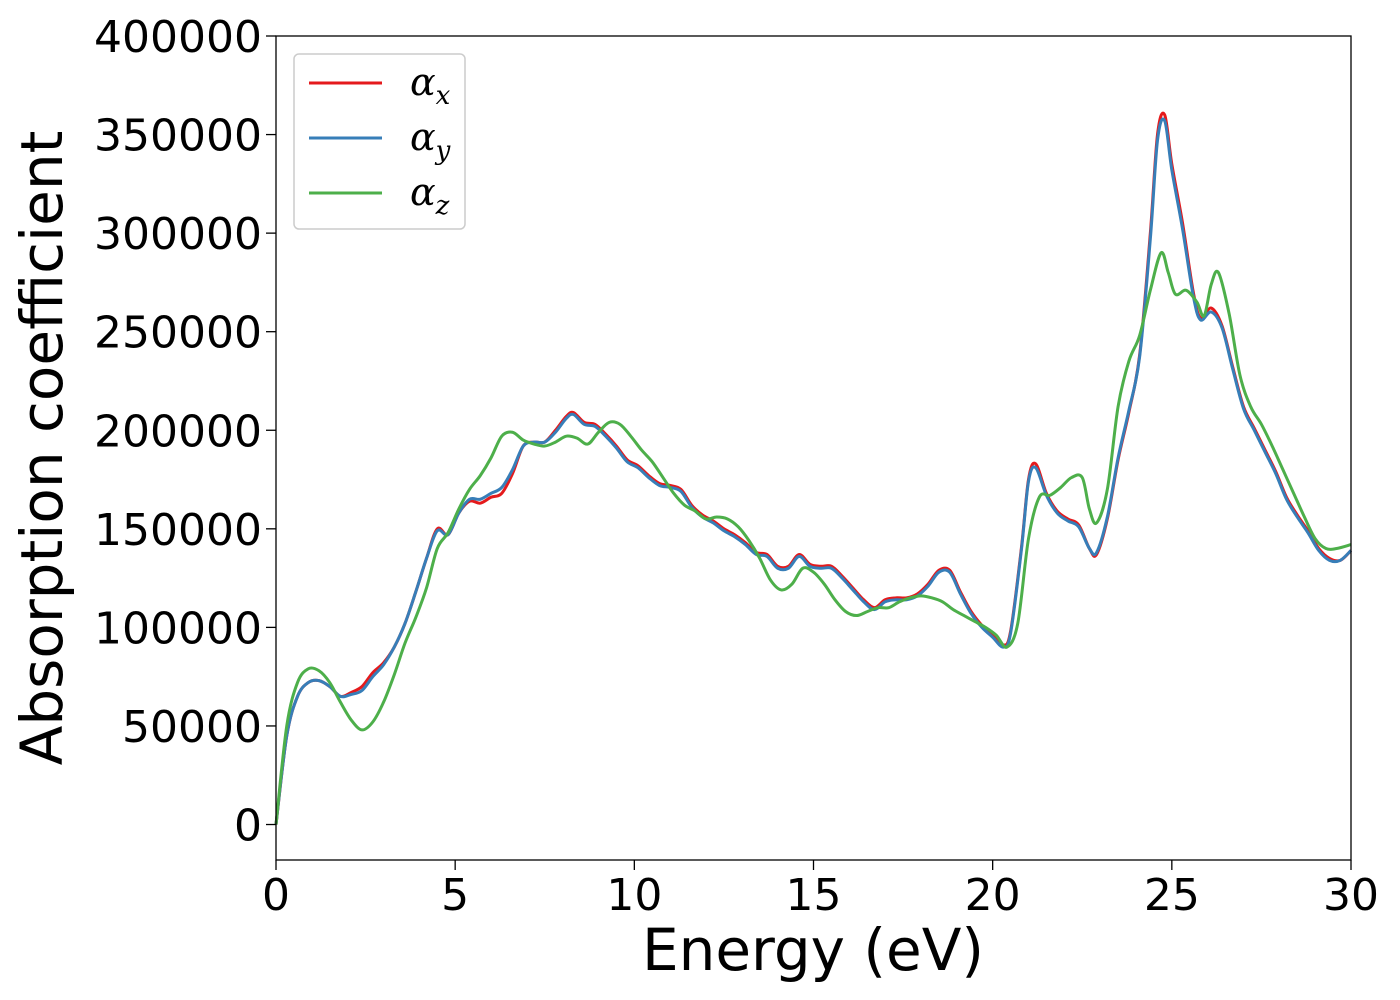 The image size is (1400, 1000). What do you see at coordinates (430, 140) in the screenshot?
I see `legend-label-y: αy` at bounding box center [430, 140].